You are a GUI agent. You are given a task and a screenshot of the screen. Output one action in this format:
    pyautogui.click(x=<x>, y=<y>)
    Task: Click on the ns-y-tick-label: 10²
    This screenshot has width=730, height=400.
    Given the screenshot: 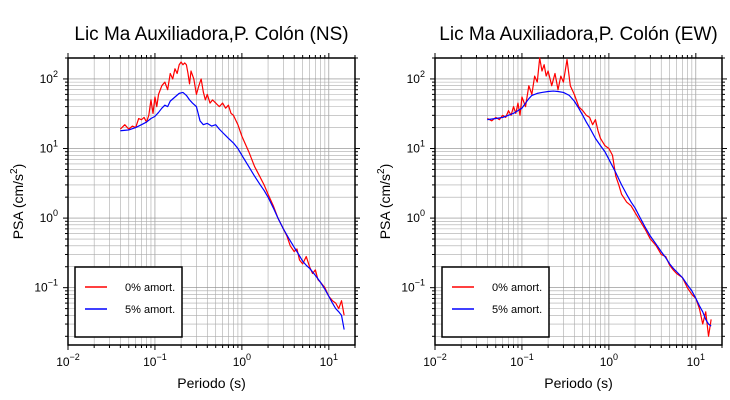 What is the action you would take?
    pyautogui.click(x=49, y=77)
    